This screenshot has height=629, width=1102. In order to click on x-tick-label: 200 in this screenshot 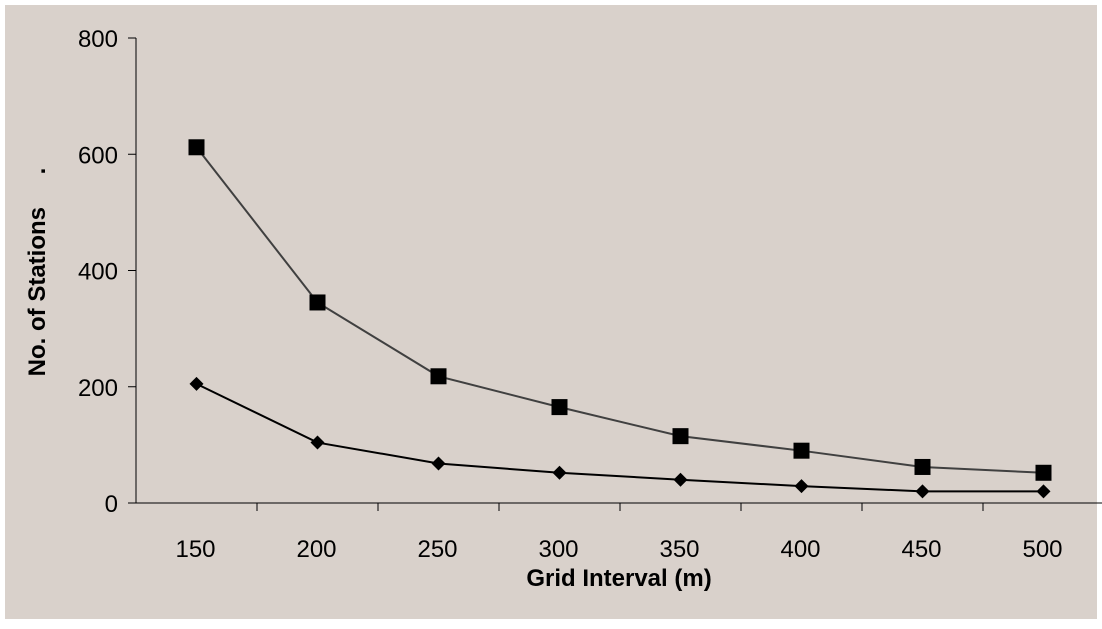, I will do `click(316, 549)`.